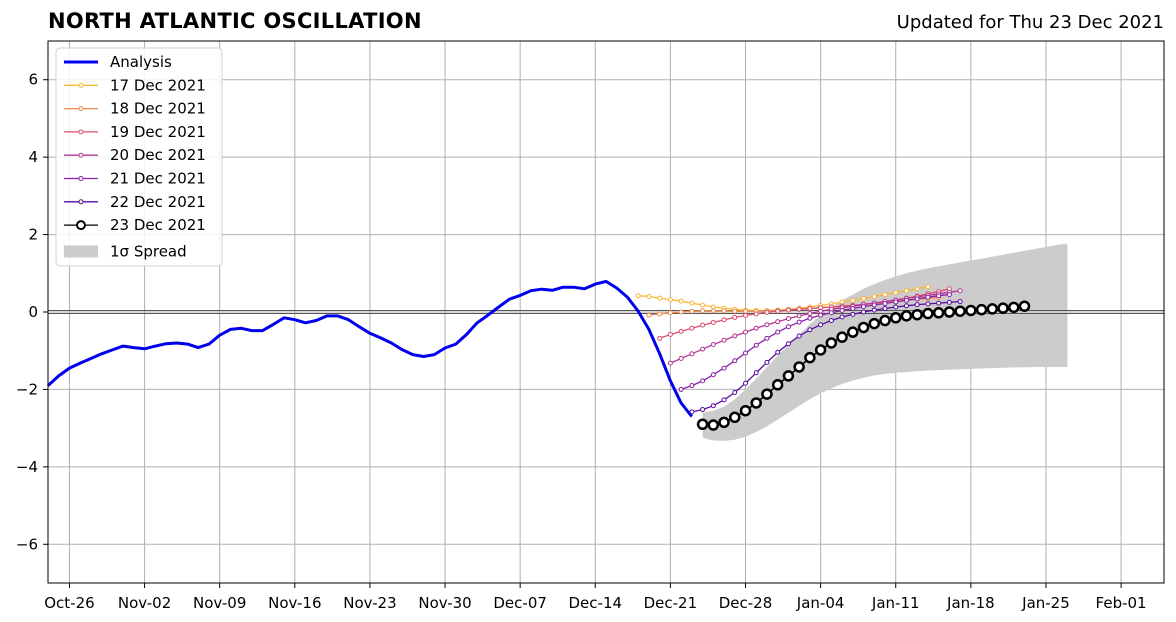 The width and height of the screenshot is (1176, 622). I want to click on legend-box, so click(139, 157).